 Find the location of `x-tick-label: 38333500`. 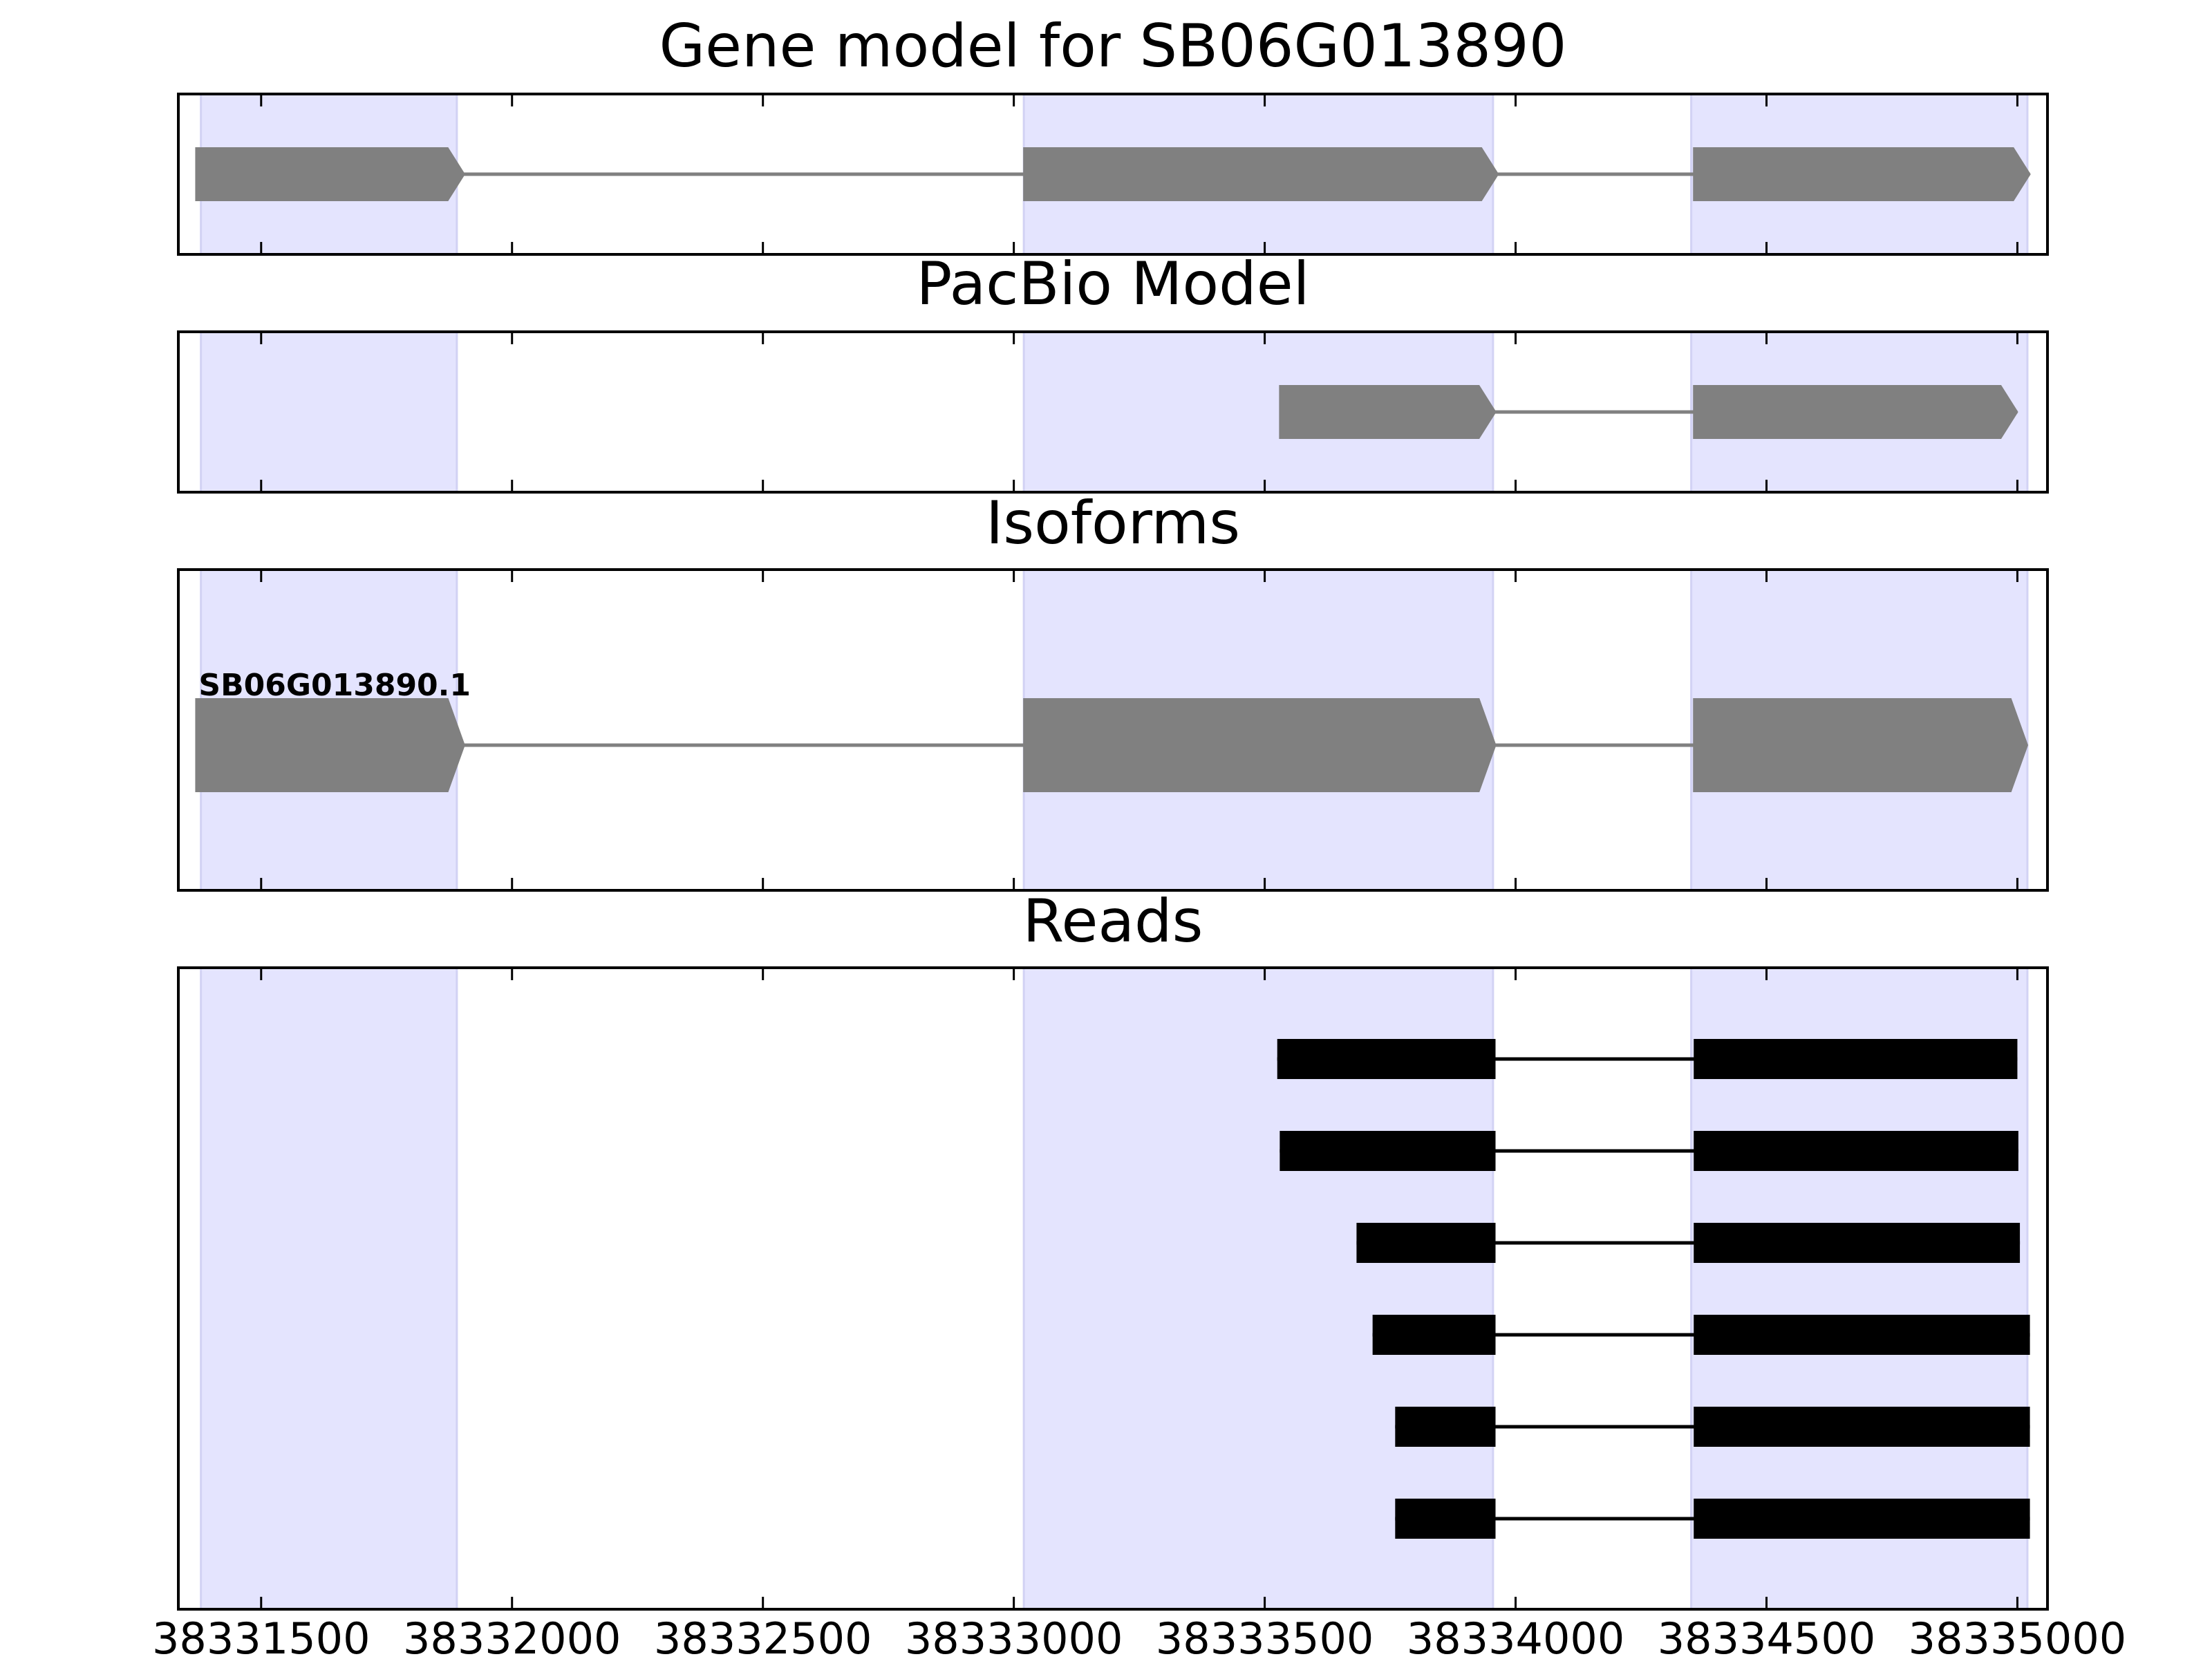

x-tick-label: 38333500 is located at coordinates (1265, 1636).